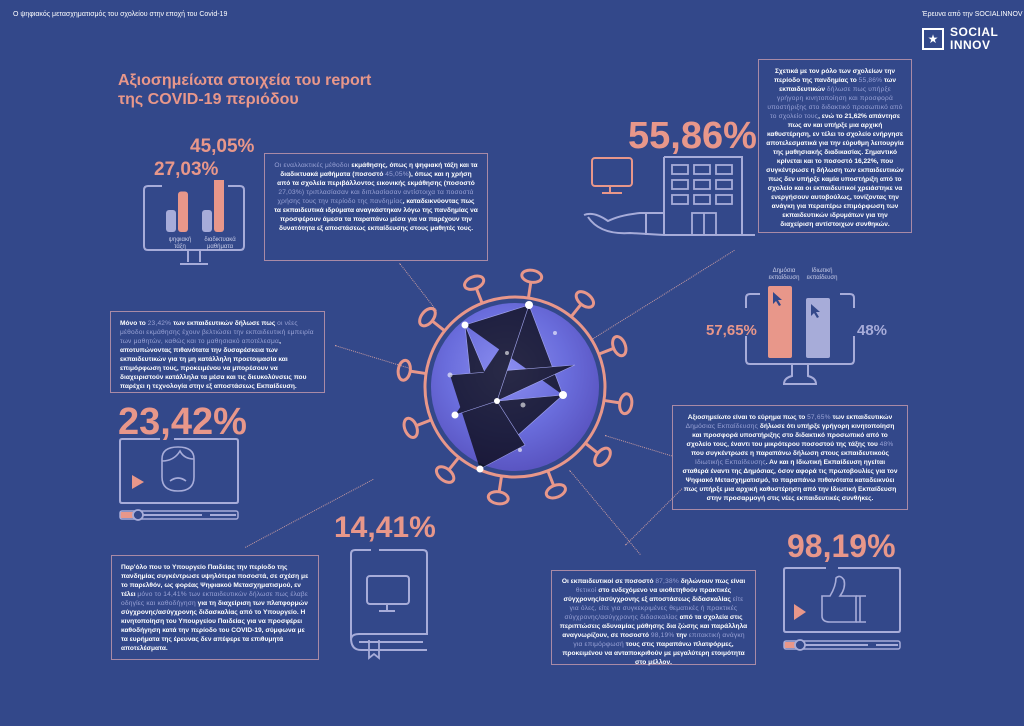  Describe the element at coordinates (507, 387) in the screenshot. I see `network-nodes` at that location.